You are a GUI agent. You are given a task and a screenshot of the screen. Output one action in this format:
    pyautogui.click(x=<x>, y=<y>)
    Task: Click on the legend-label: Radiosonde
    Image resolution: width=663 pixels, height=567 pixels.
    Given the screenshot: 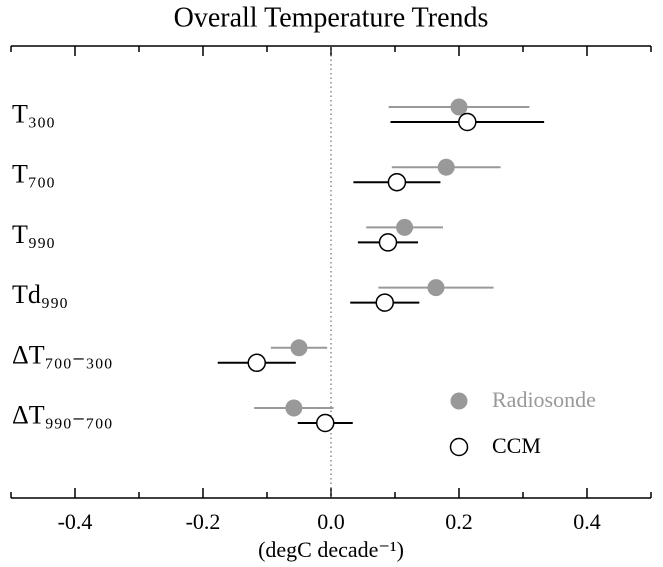 What is the action you would take?
    pyautogui.click(x=544, y=399)
    